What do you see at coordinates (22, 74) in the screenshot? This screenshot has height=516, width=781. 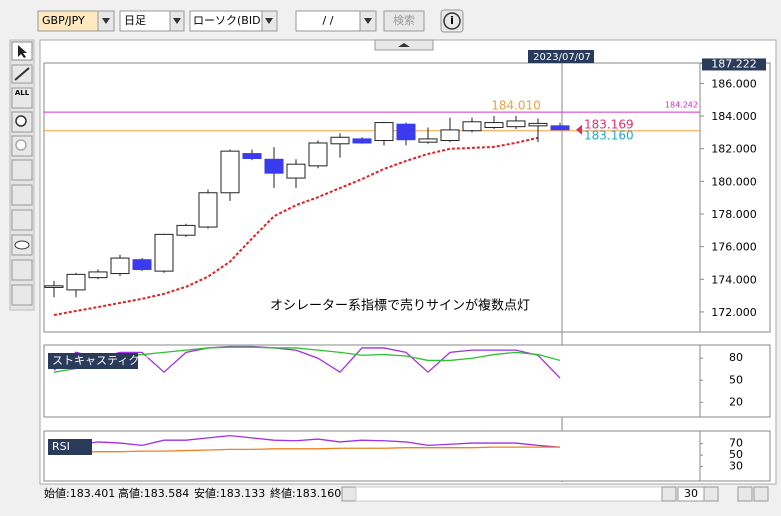 I see `pen-icon` at bounding box center [22, 74].